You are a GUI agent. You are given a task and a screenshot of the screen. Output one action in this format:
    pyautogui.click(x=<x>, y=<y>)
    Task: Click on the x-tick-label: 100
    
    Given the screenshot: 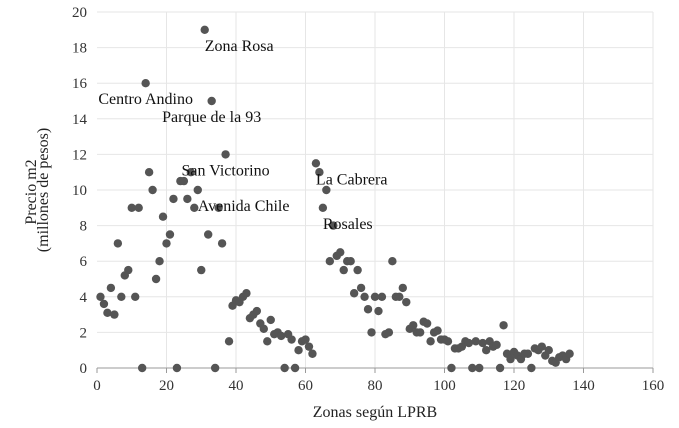 What is the action you would take?
    pyautogui.click(x=444, y=386)
    